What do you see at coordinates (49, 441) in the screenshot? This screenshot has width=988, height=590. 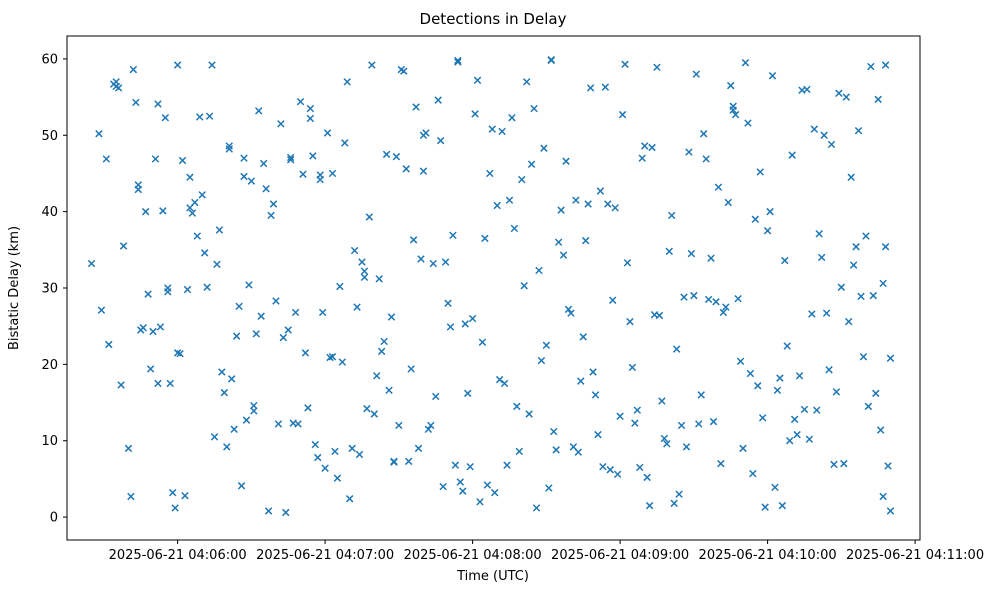 I see `y-tick-label: 10` at bounding box center [49, 441].